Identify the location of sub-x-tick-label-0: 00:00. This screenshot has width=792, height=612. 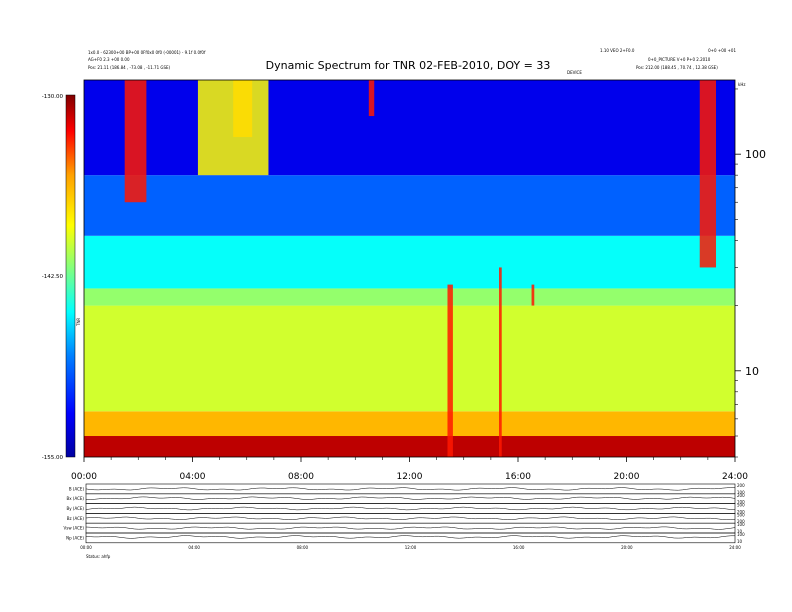
(86, 547).